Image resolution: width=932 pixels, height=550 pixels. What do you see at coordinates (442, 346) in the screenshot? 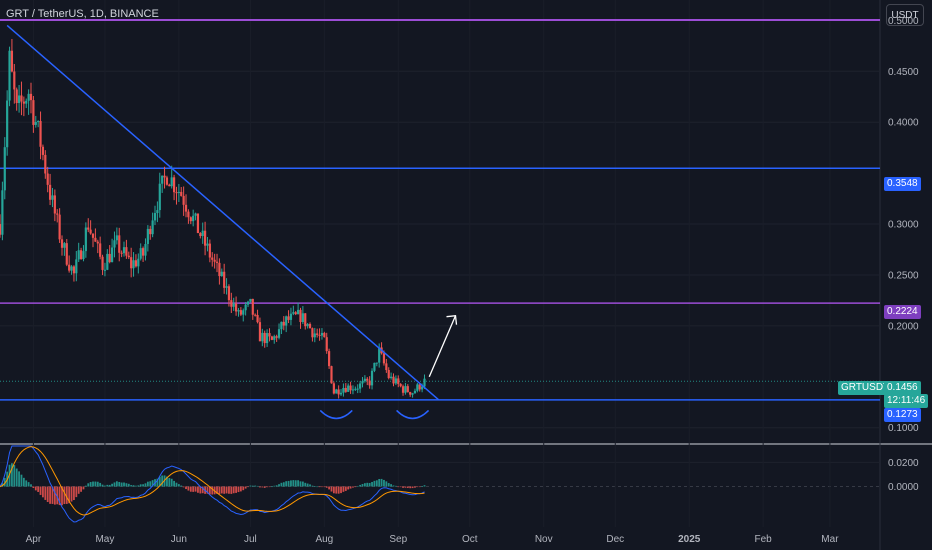
I see `breakout-arrow` at bounding box center [442, 346].